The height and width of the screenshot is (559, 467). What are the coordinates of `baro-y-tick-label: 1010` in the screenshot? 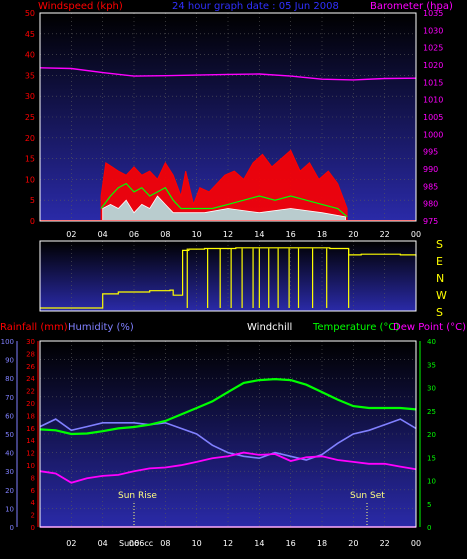 It's located at (433, 100).